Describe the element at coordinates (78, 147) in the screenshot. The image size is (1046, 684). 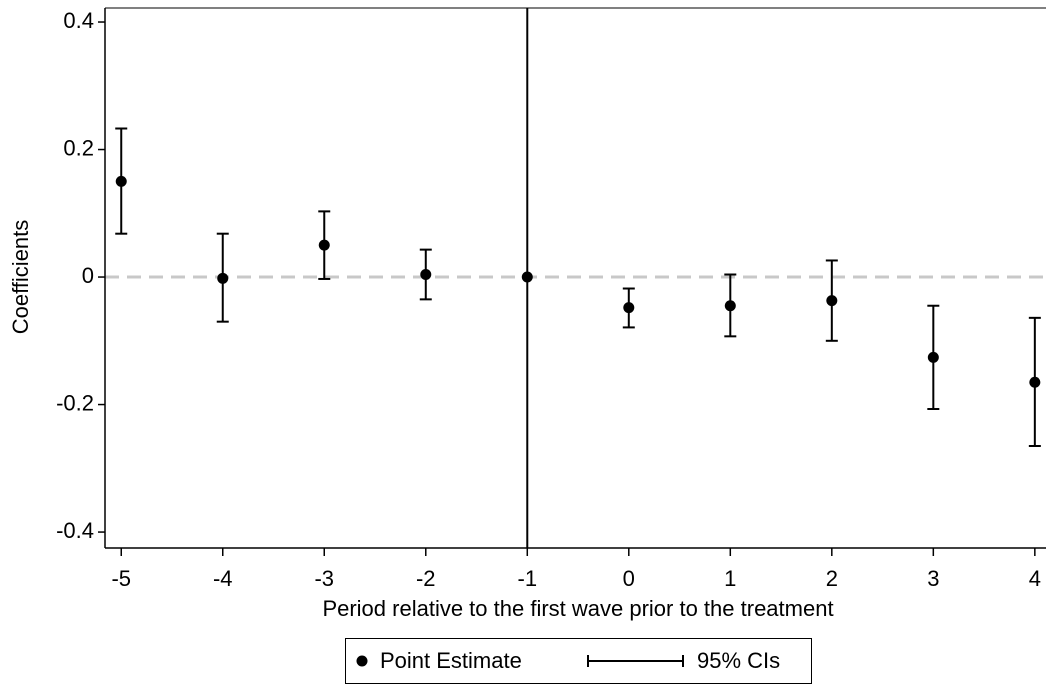
I see `y-tick-label: 0.2` at that location.